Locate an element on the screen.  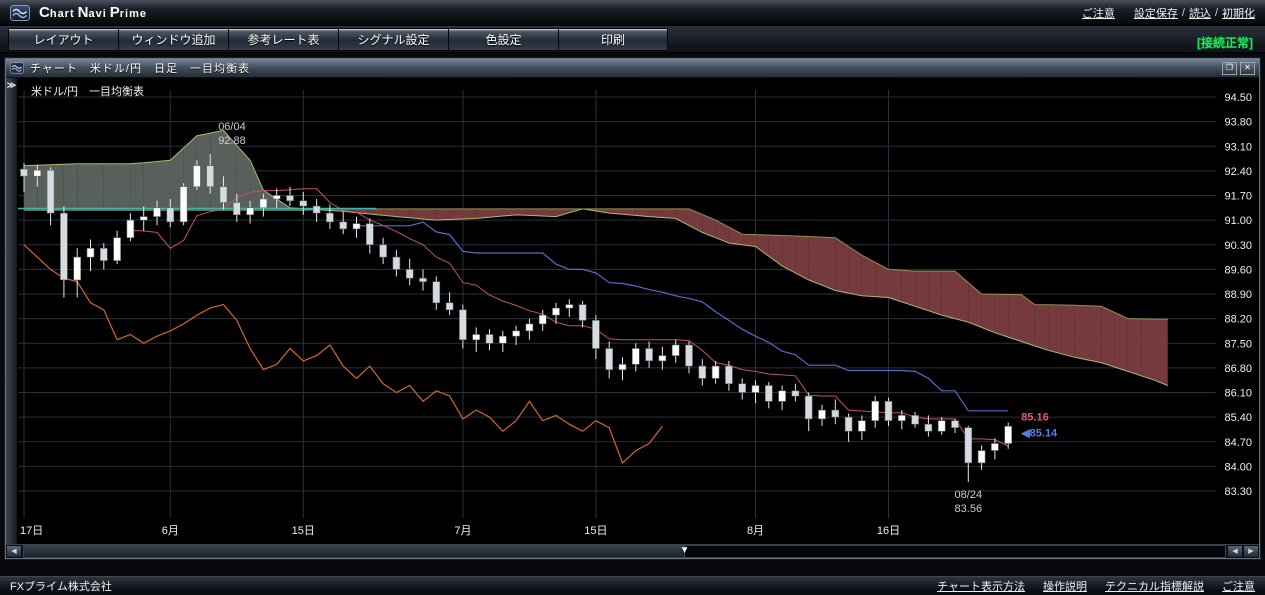
chart-annotation: 06/04 is located at coordinates (232, 127).